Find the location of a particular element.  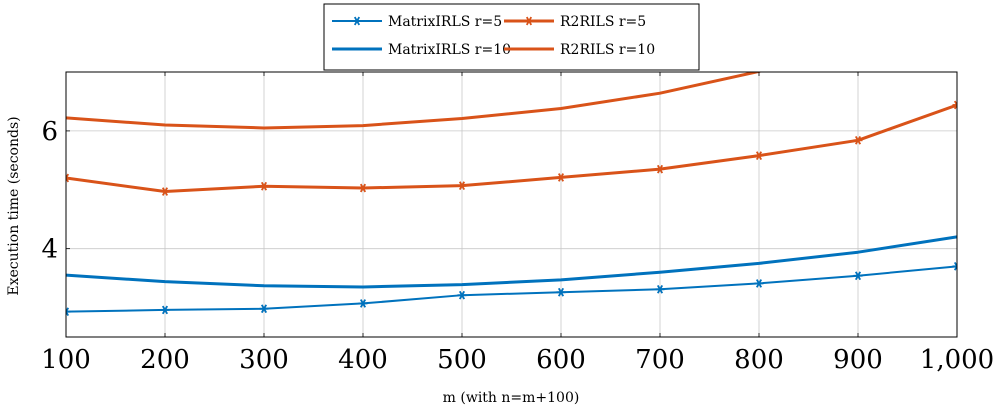

legend-label: R2RILS r=10 is located at coordinates (607, 50).